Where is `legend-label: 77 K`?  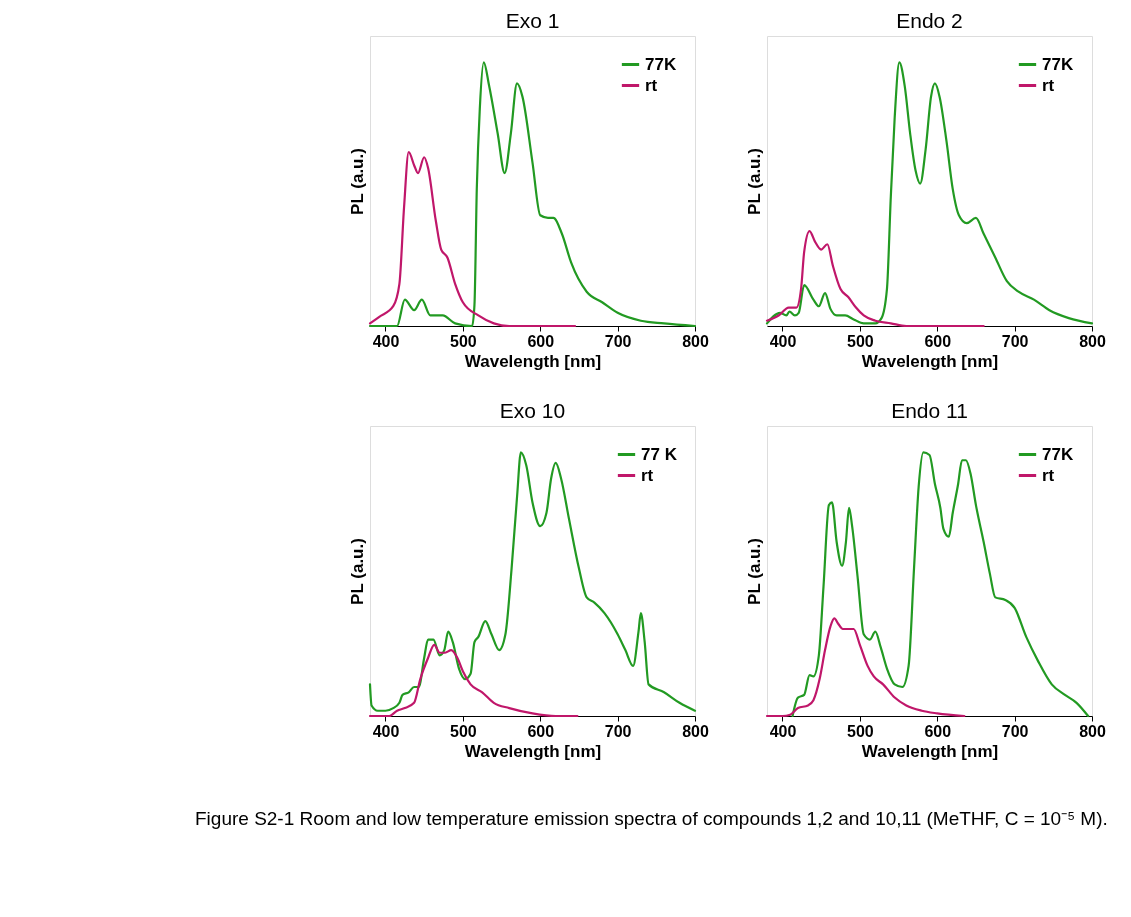
legend-label: 77 K is located at coordinates (659, 454).